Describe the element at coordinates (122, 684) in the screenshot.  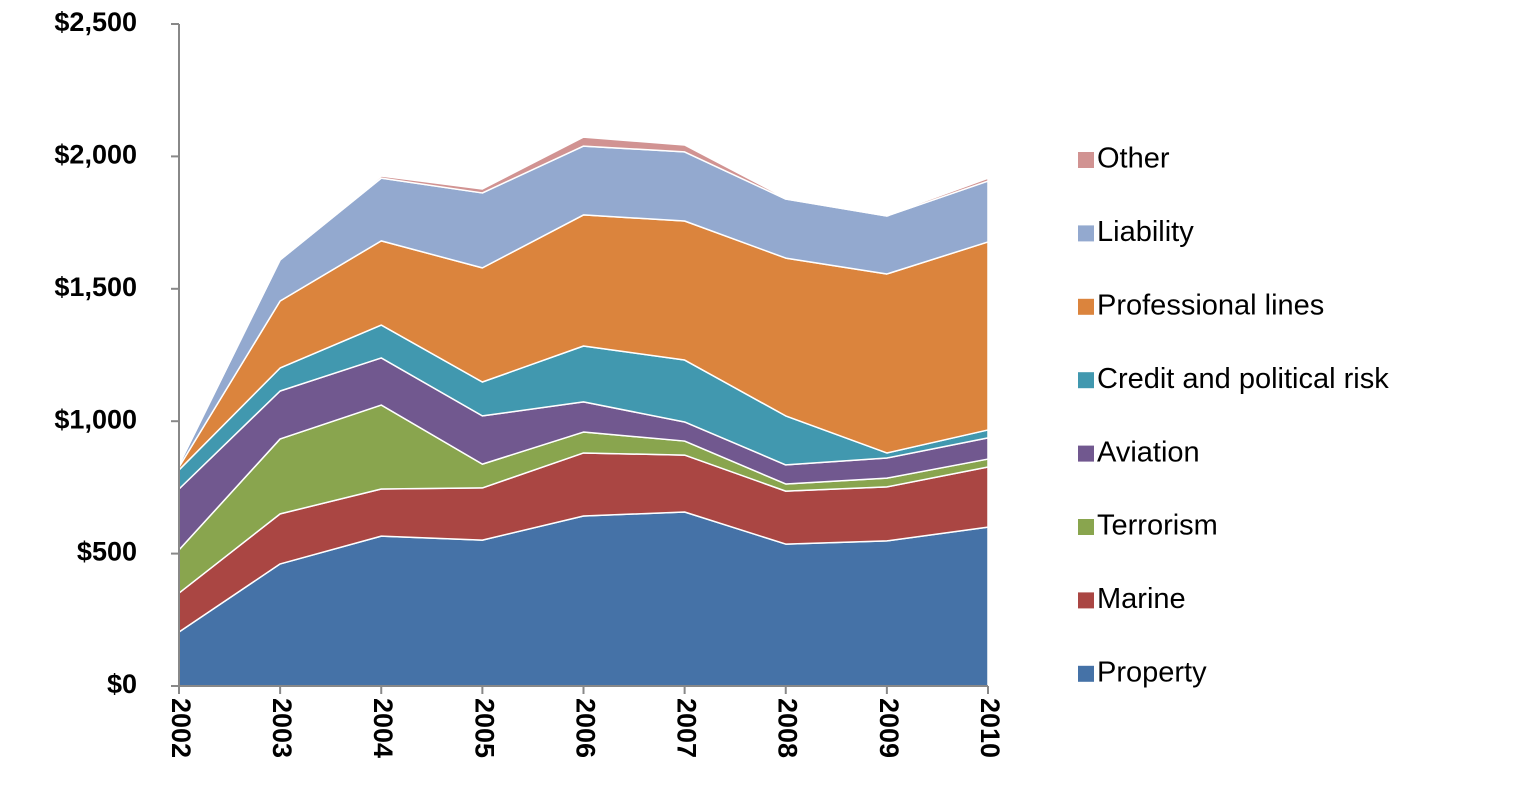
I see `y-tick-label: $0` at that location.